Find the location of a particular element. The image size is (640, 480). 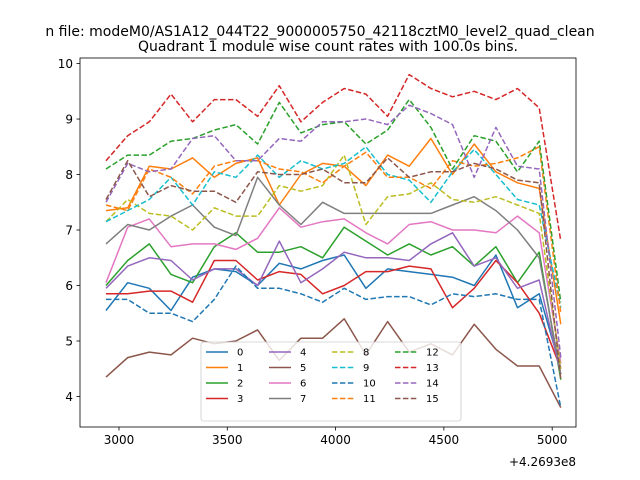

x-tick-label: 4000 is located at coordinates (335, 440).